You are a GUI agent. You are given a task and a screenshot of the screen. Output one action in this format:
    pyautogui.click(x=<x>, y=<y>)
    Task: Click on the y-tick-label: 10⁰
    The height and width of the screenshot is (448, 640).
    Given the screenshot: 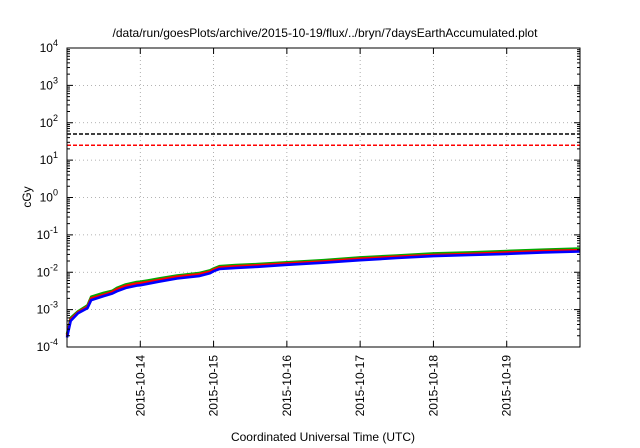 What is the action you would take?
    pyautogui.click(x=49, y=196)
    